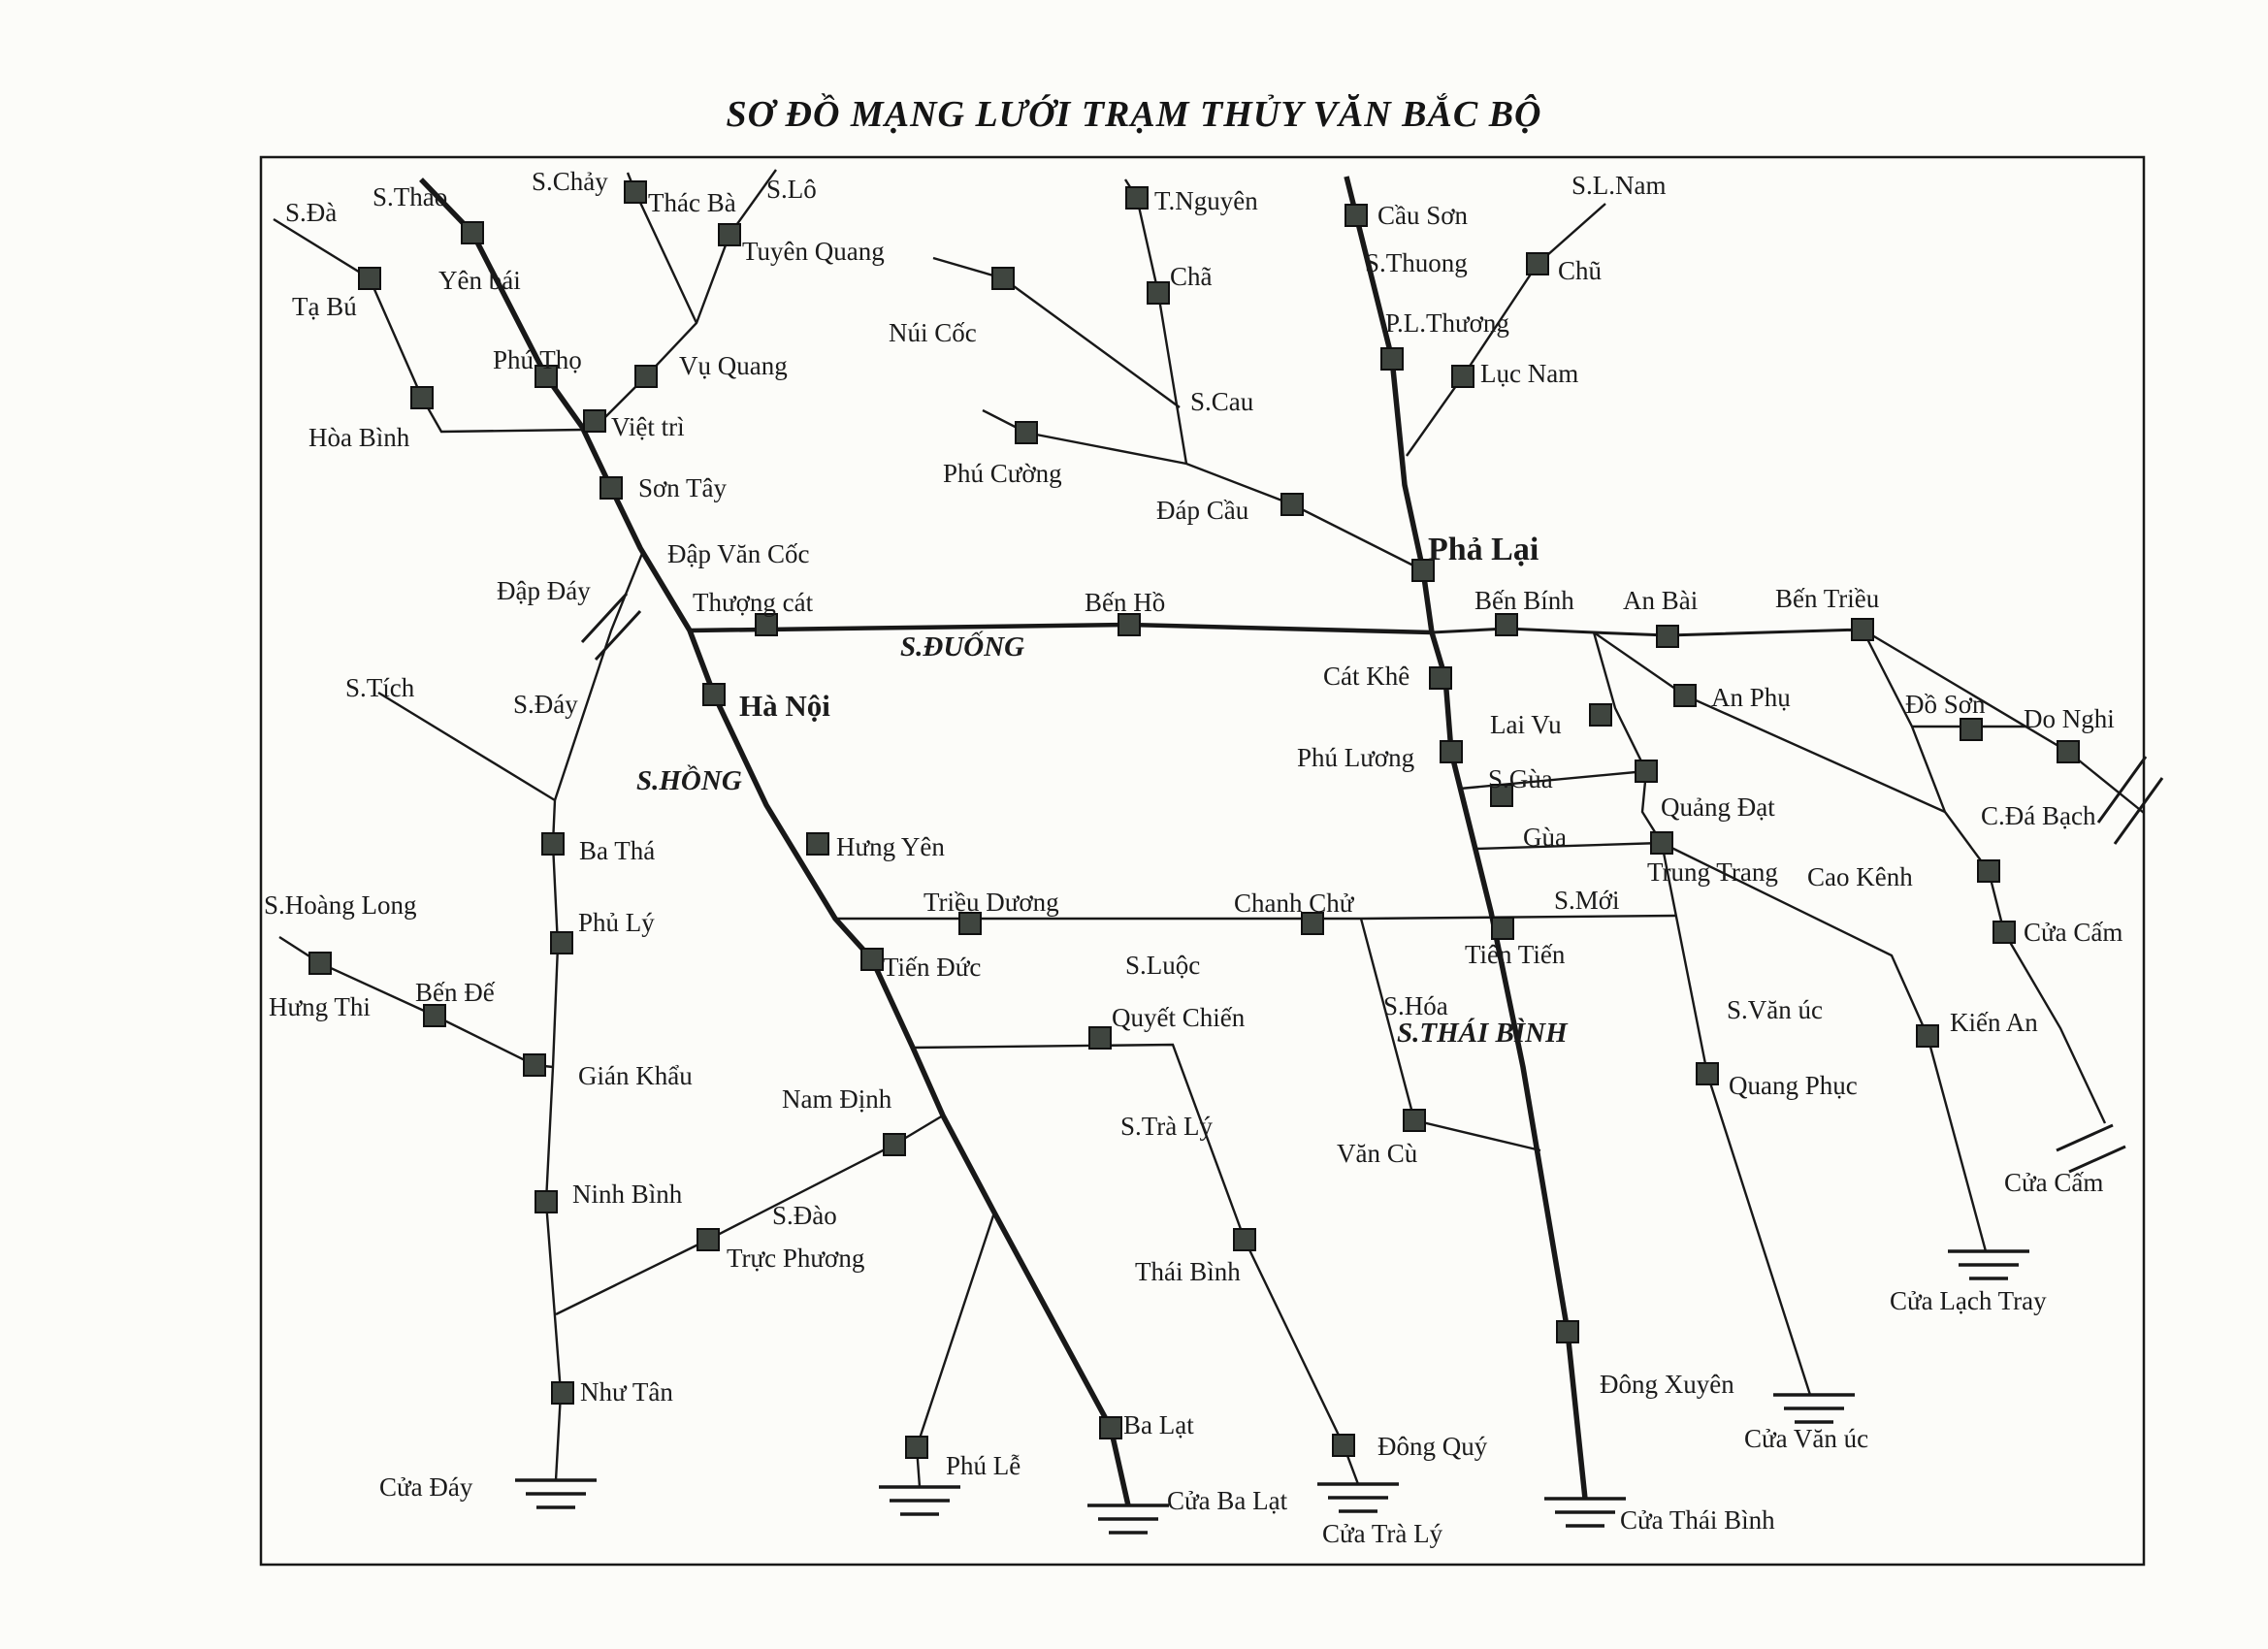 This screenshot has width=2268, height=1649. I want to click on label-s-thai-binh: S.THÁI BÌNH, so click(1483, 1033).